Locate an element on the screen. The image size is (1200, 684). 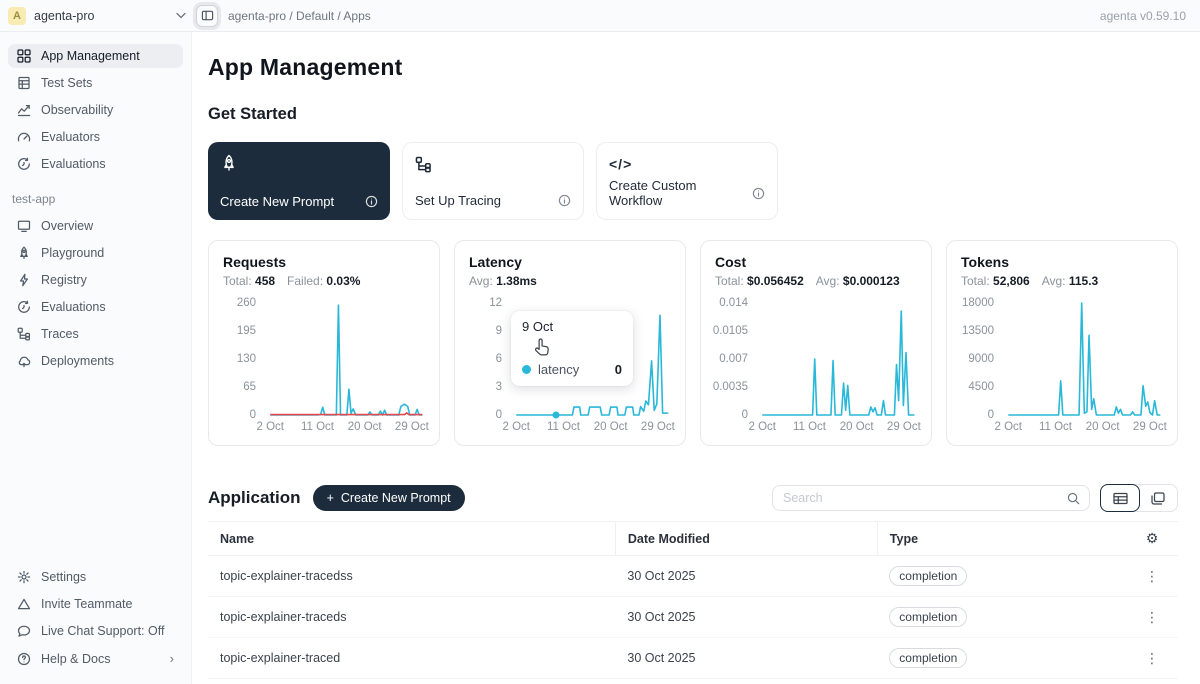
gear-icon is located at coordinates (24, 577).